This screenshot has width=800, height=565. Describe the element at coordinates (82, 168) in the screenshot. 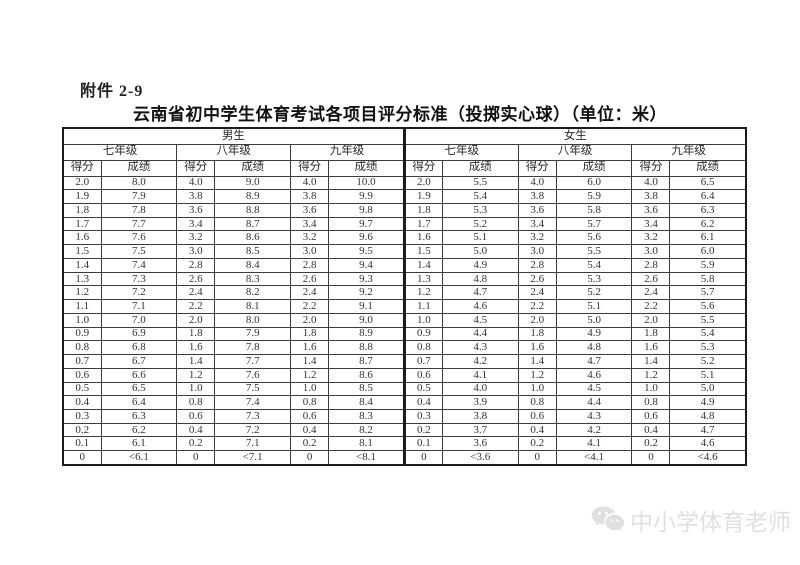

I see `col-header-score: 得分` at that location.